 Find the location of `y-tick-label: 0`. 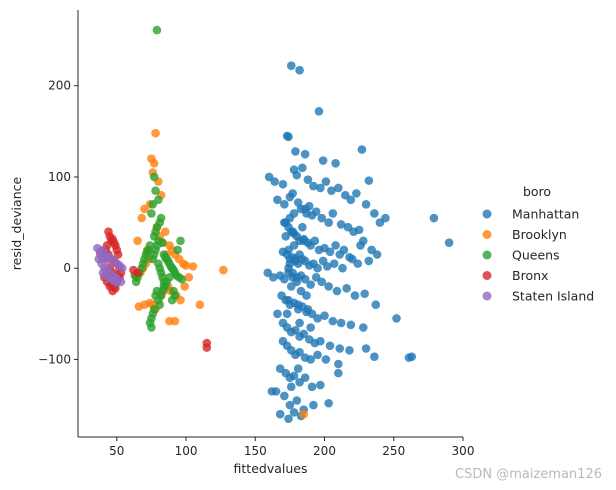

y-tick-label: 0 is located at coordinates (67, 268).